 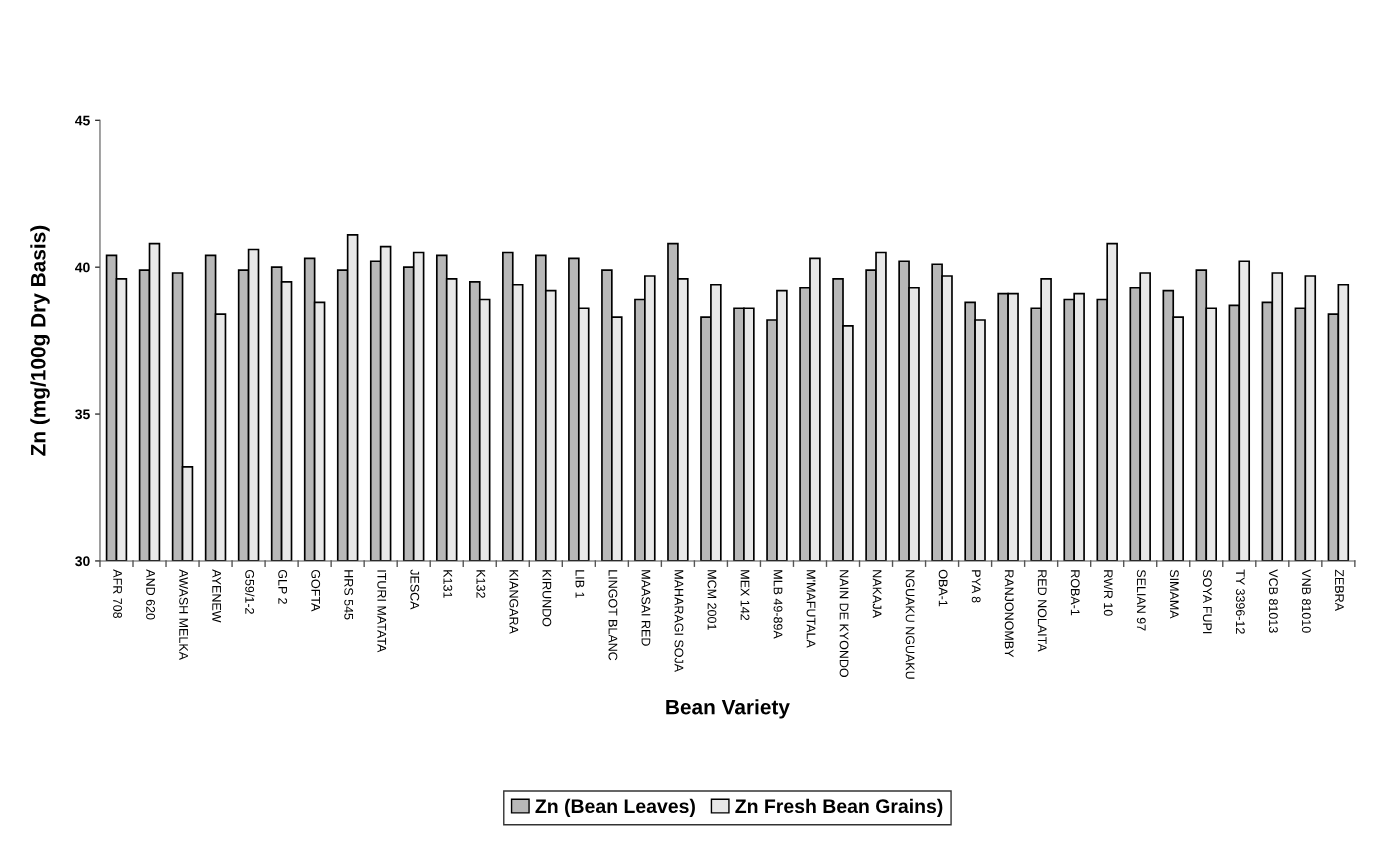 What do you see at coordinates (728, 709) in the screenshot?
I see `x-axis-title: Bean Variety` at bounding box center [728, 709].